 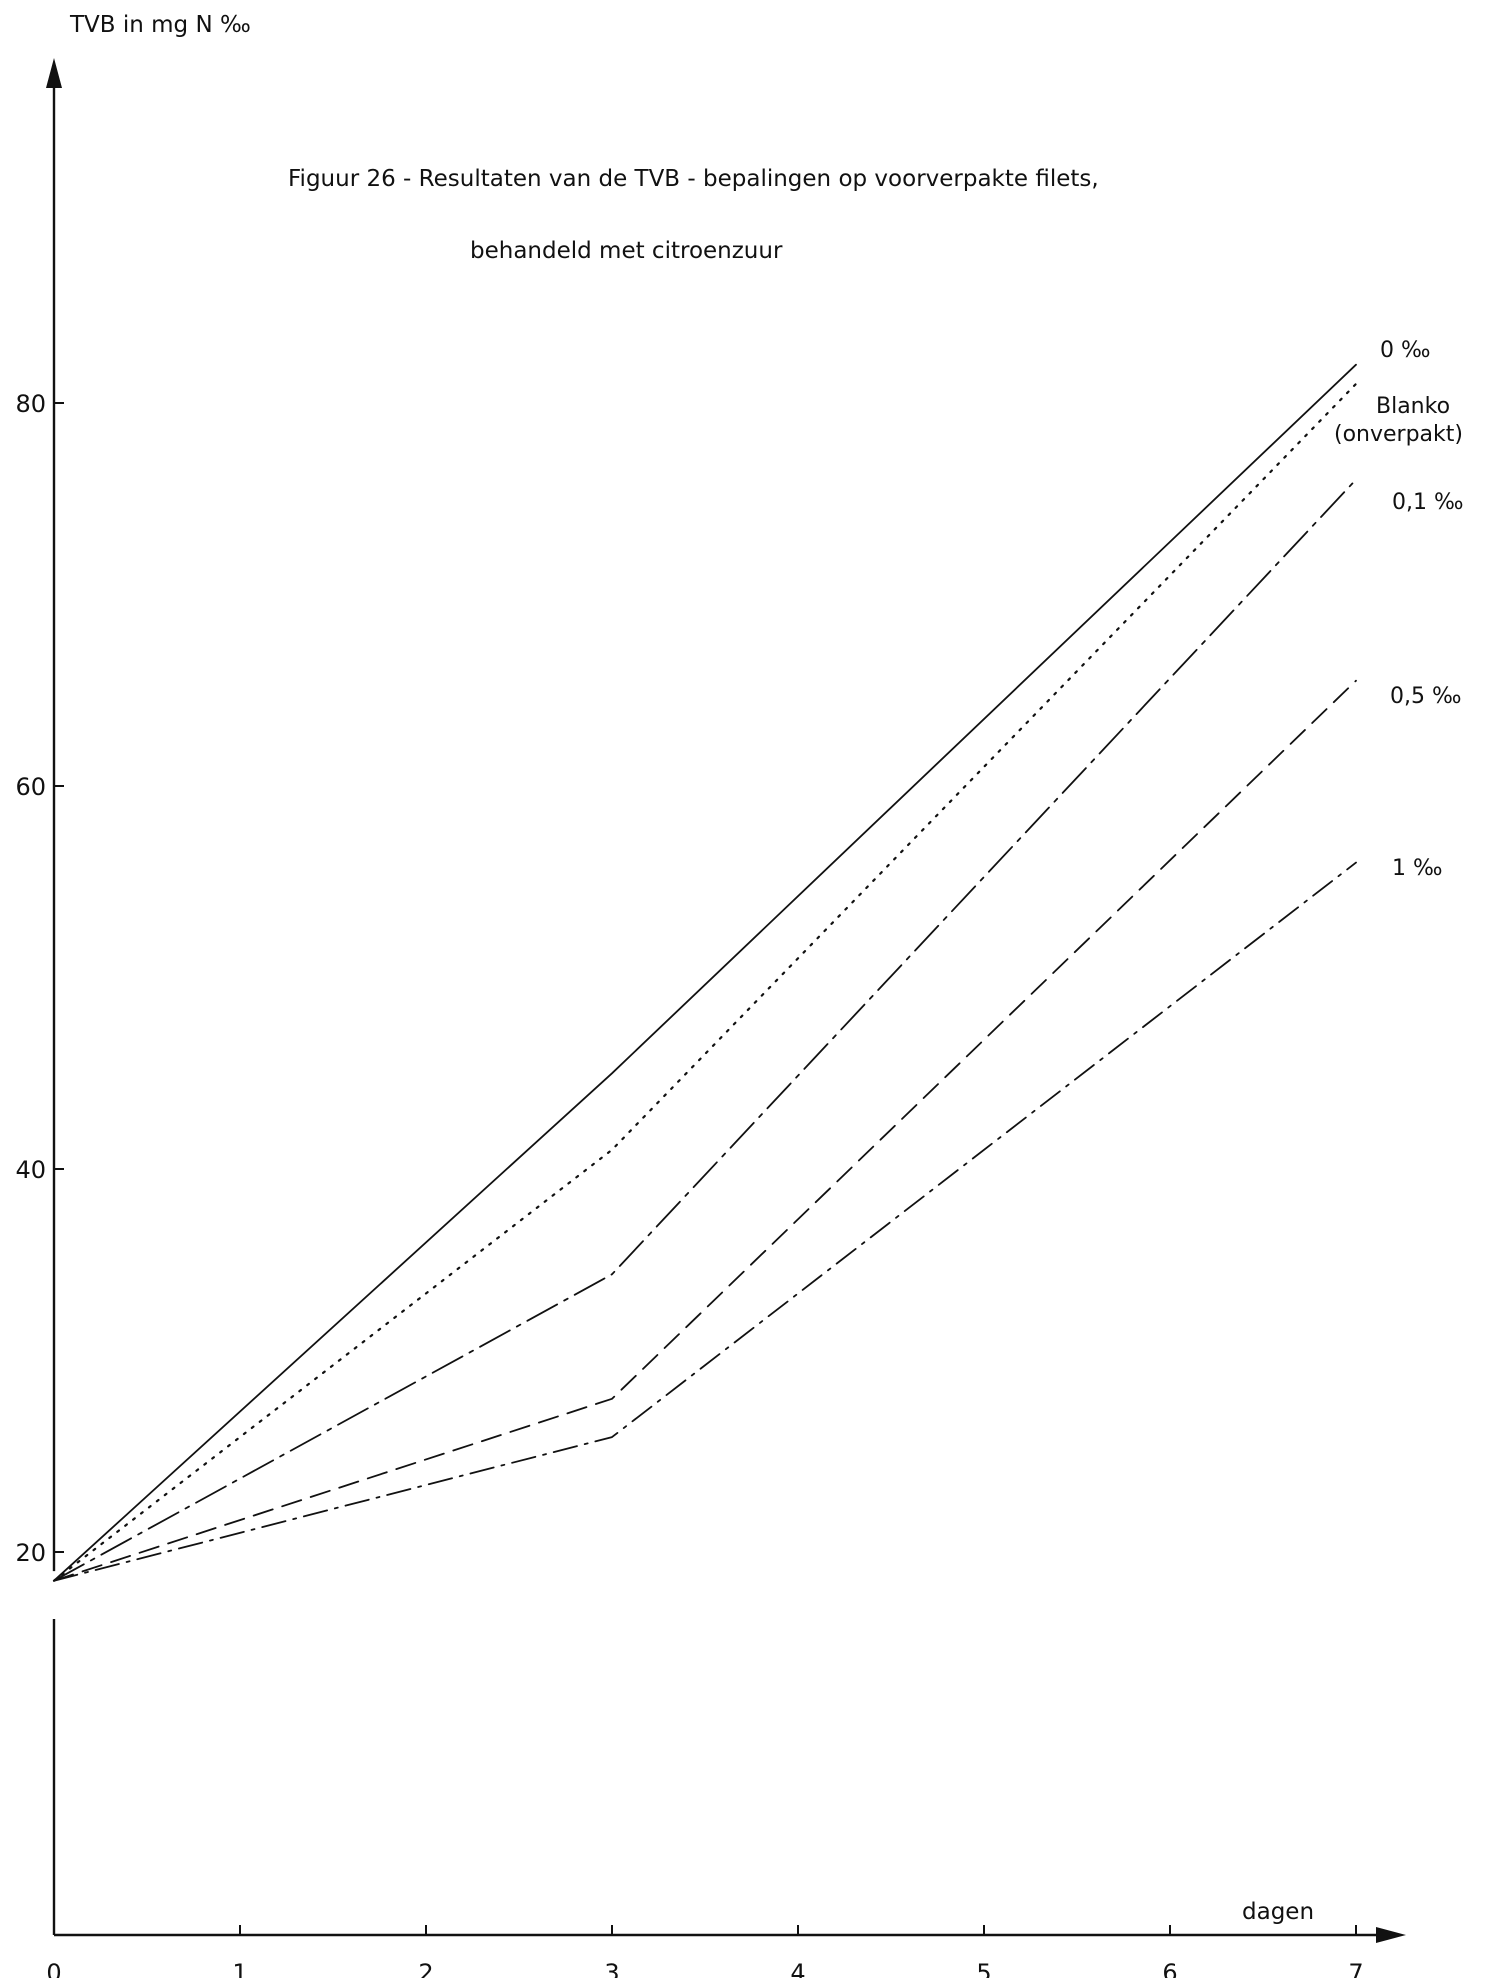 I want to click on x-tick-label-2: 2, so click(x=425, y=1968).